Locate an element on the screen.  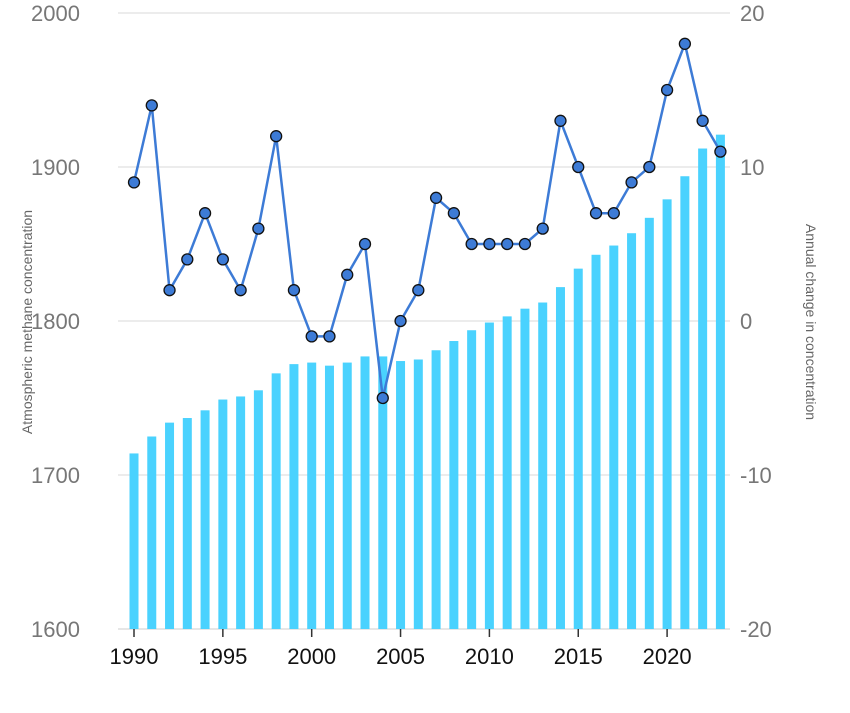
left-tick-label: 1900 is located at coordinates (55, 167).